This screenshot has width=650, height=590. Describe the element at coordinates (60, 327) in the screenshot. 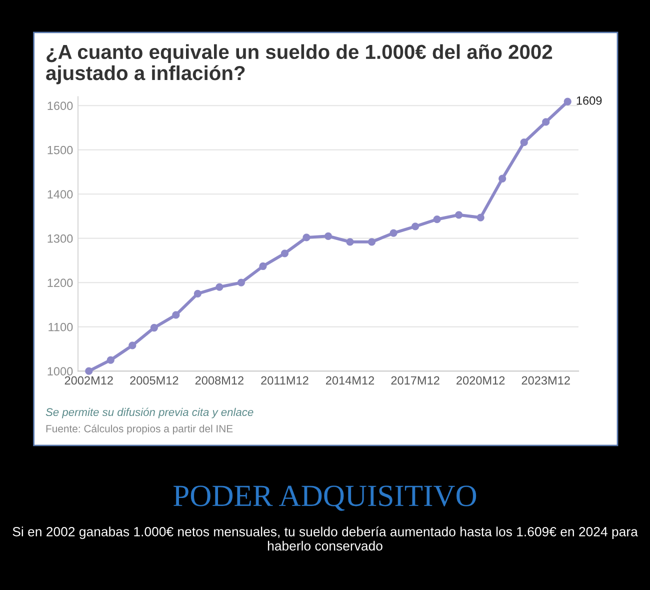

I see `y-tick-label: 1100` at that location.